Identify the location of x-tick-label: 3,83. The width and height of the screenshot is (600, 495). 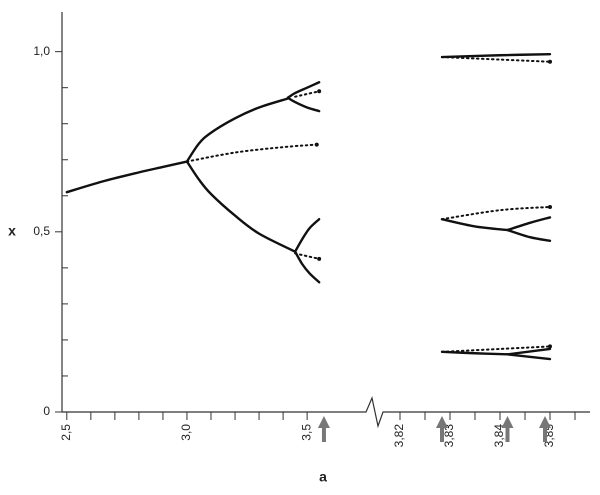
(449, 436).